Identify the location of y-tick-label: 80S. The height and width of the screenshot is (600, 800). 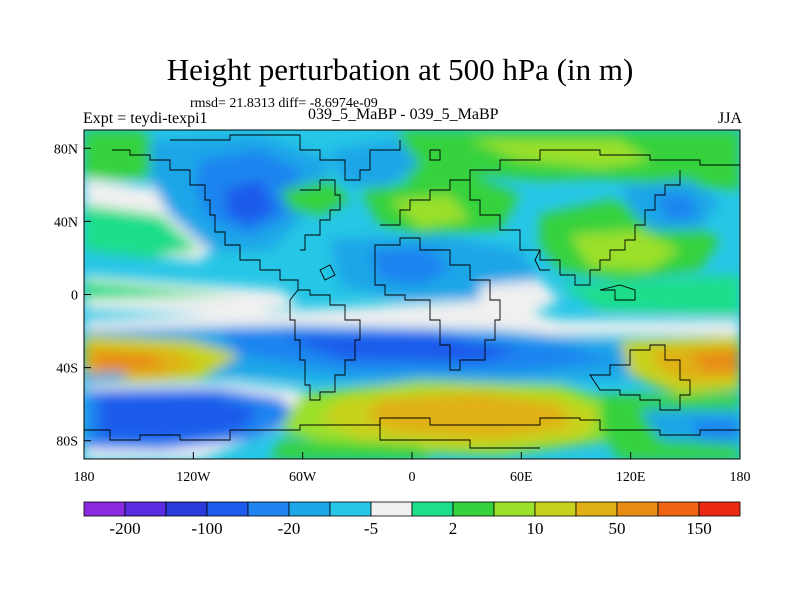
(67, 442).